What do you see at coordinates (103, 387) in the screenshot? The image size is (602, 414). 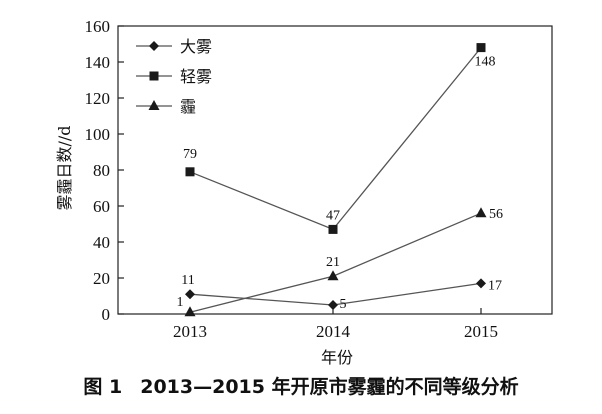 I see `figure-number: 图 1` at bounding box center [103, 387].